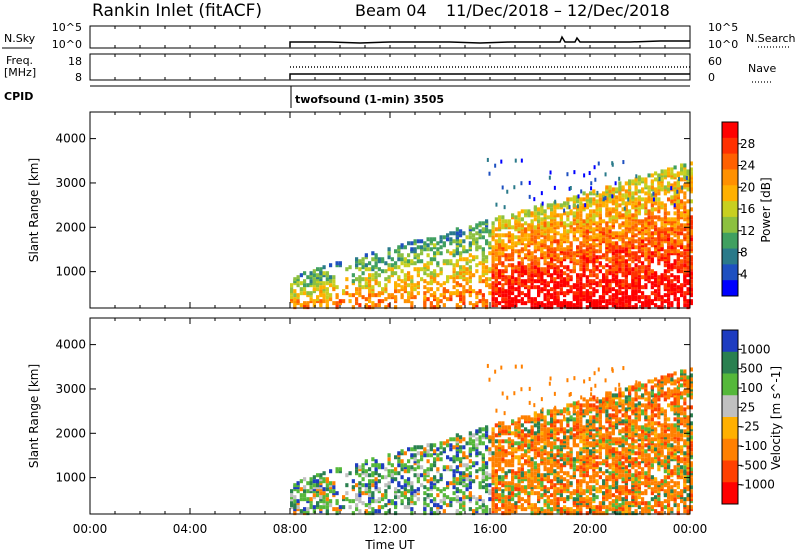 The image size is (800, 554). Describe the element at coordinates (70, 139) in the screenshot. I see `ytick-label: 4000` at that location.